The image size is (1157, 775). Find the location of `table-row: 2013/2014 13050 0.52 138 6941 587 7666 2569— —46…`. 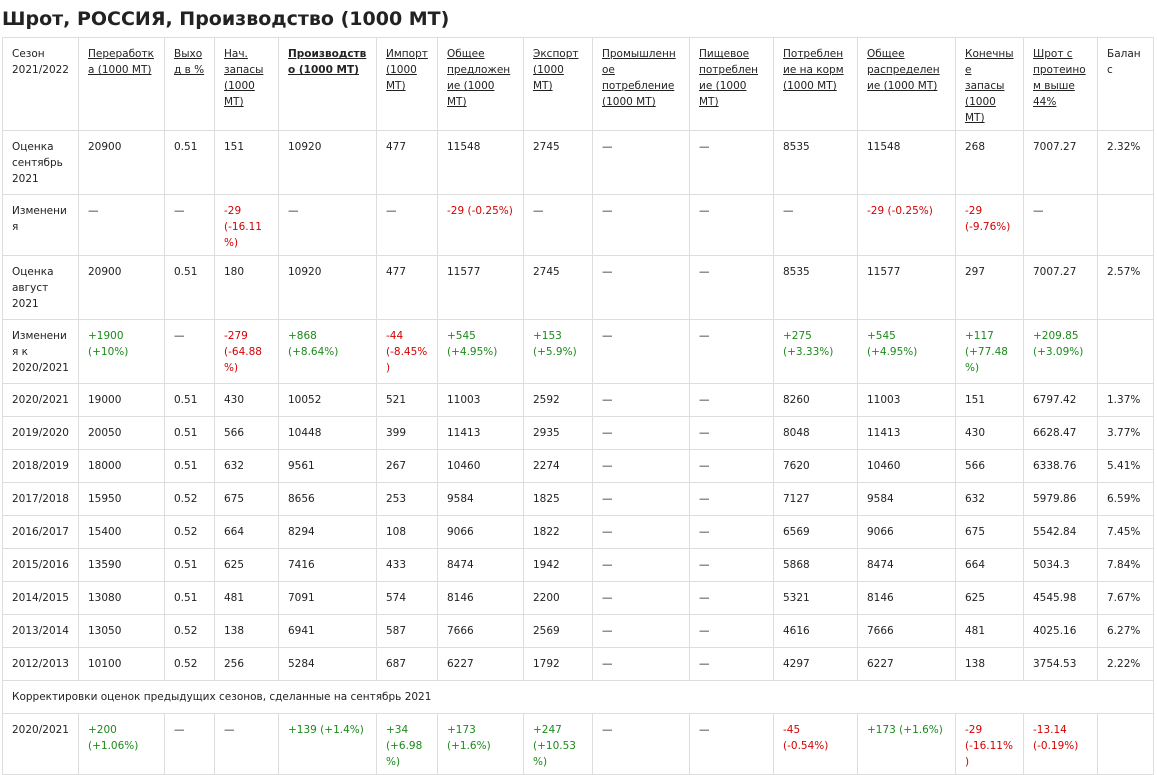

table-row: 2013/2014 13050 0.52 138 6941 587 7666 2569— —46… is located at coordinates (578, 631).